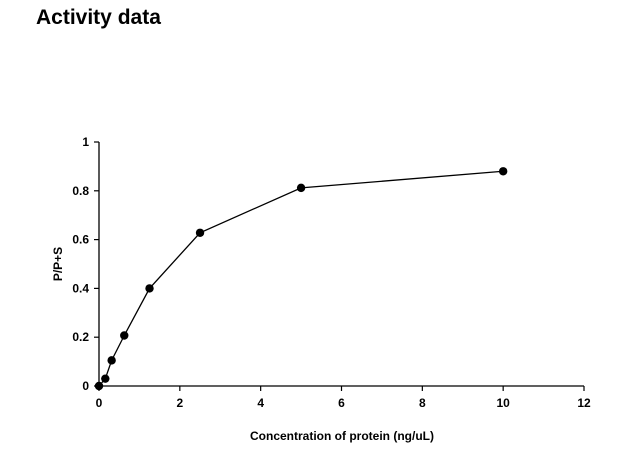 This screenshot has width=637, height=464. What do you see at coordinates (503, 403) in the screenshot?
I see `x-tick-label: 10` at bounding box center [503, 403].